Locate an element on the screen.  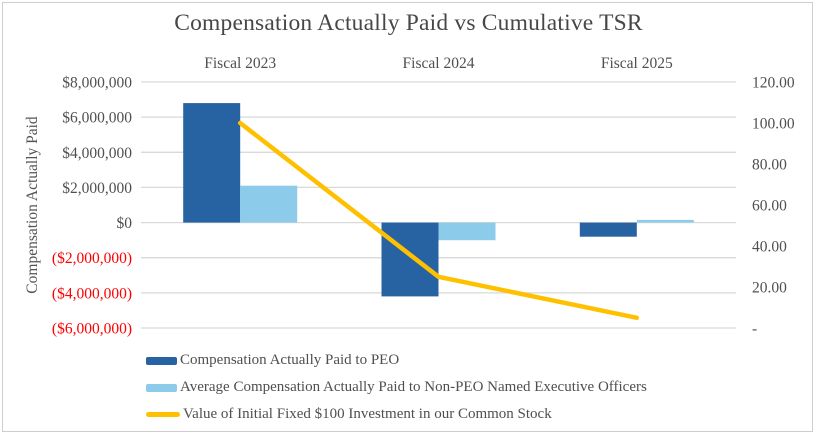
right-axis-tick: 60.00 is located at coordinates (769, 206).